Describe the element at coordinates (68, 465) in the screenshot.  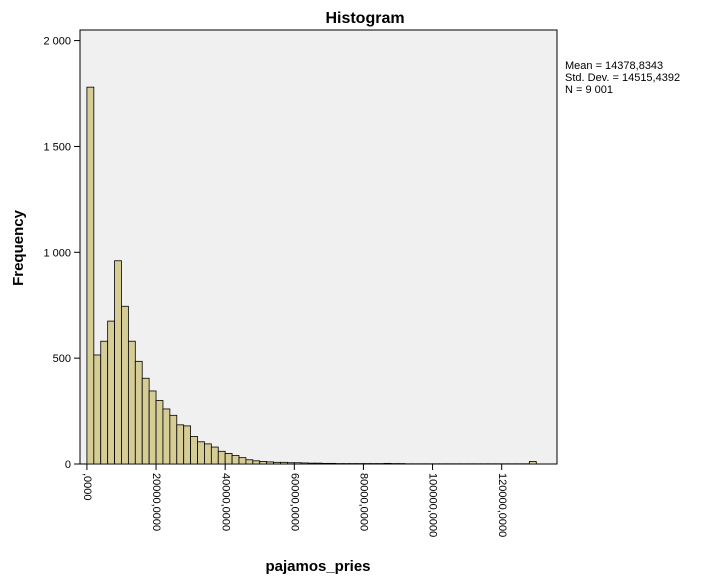
I see `y-tick-label: 0` at that location.